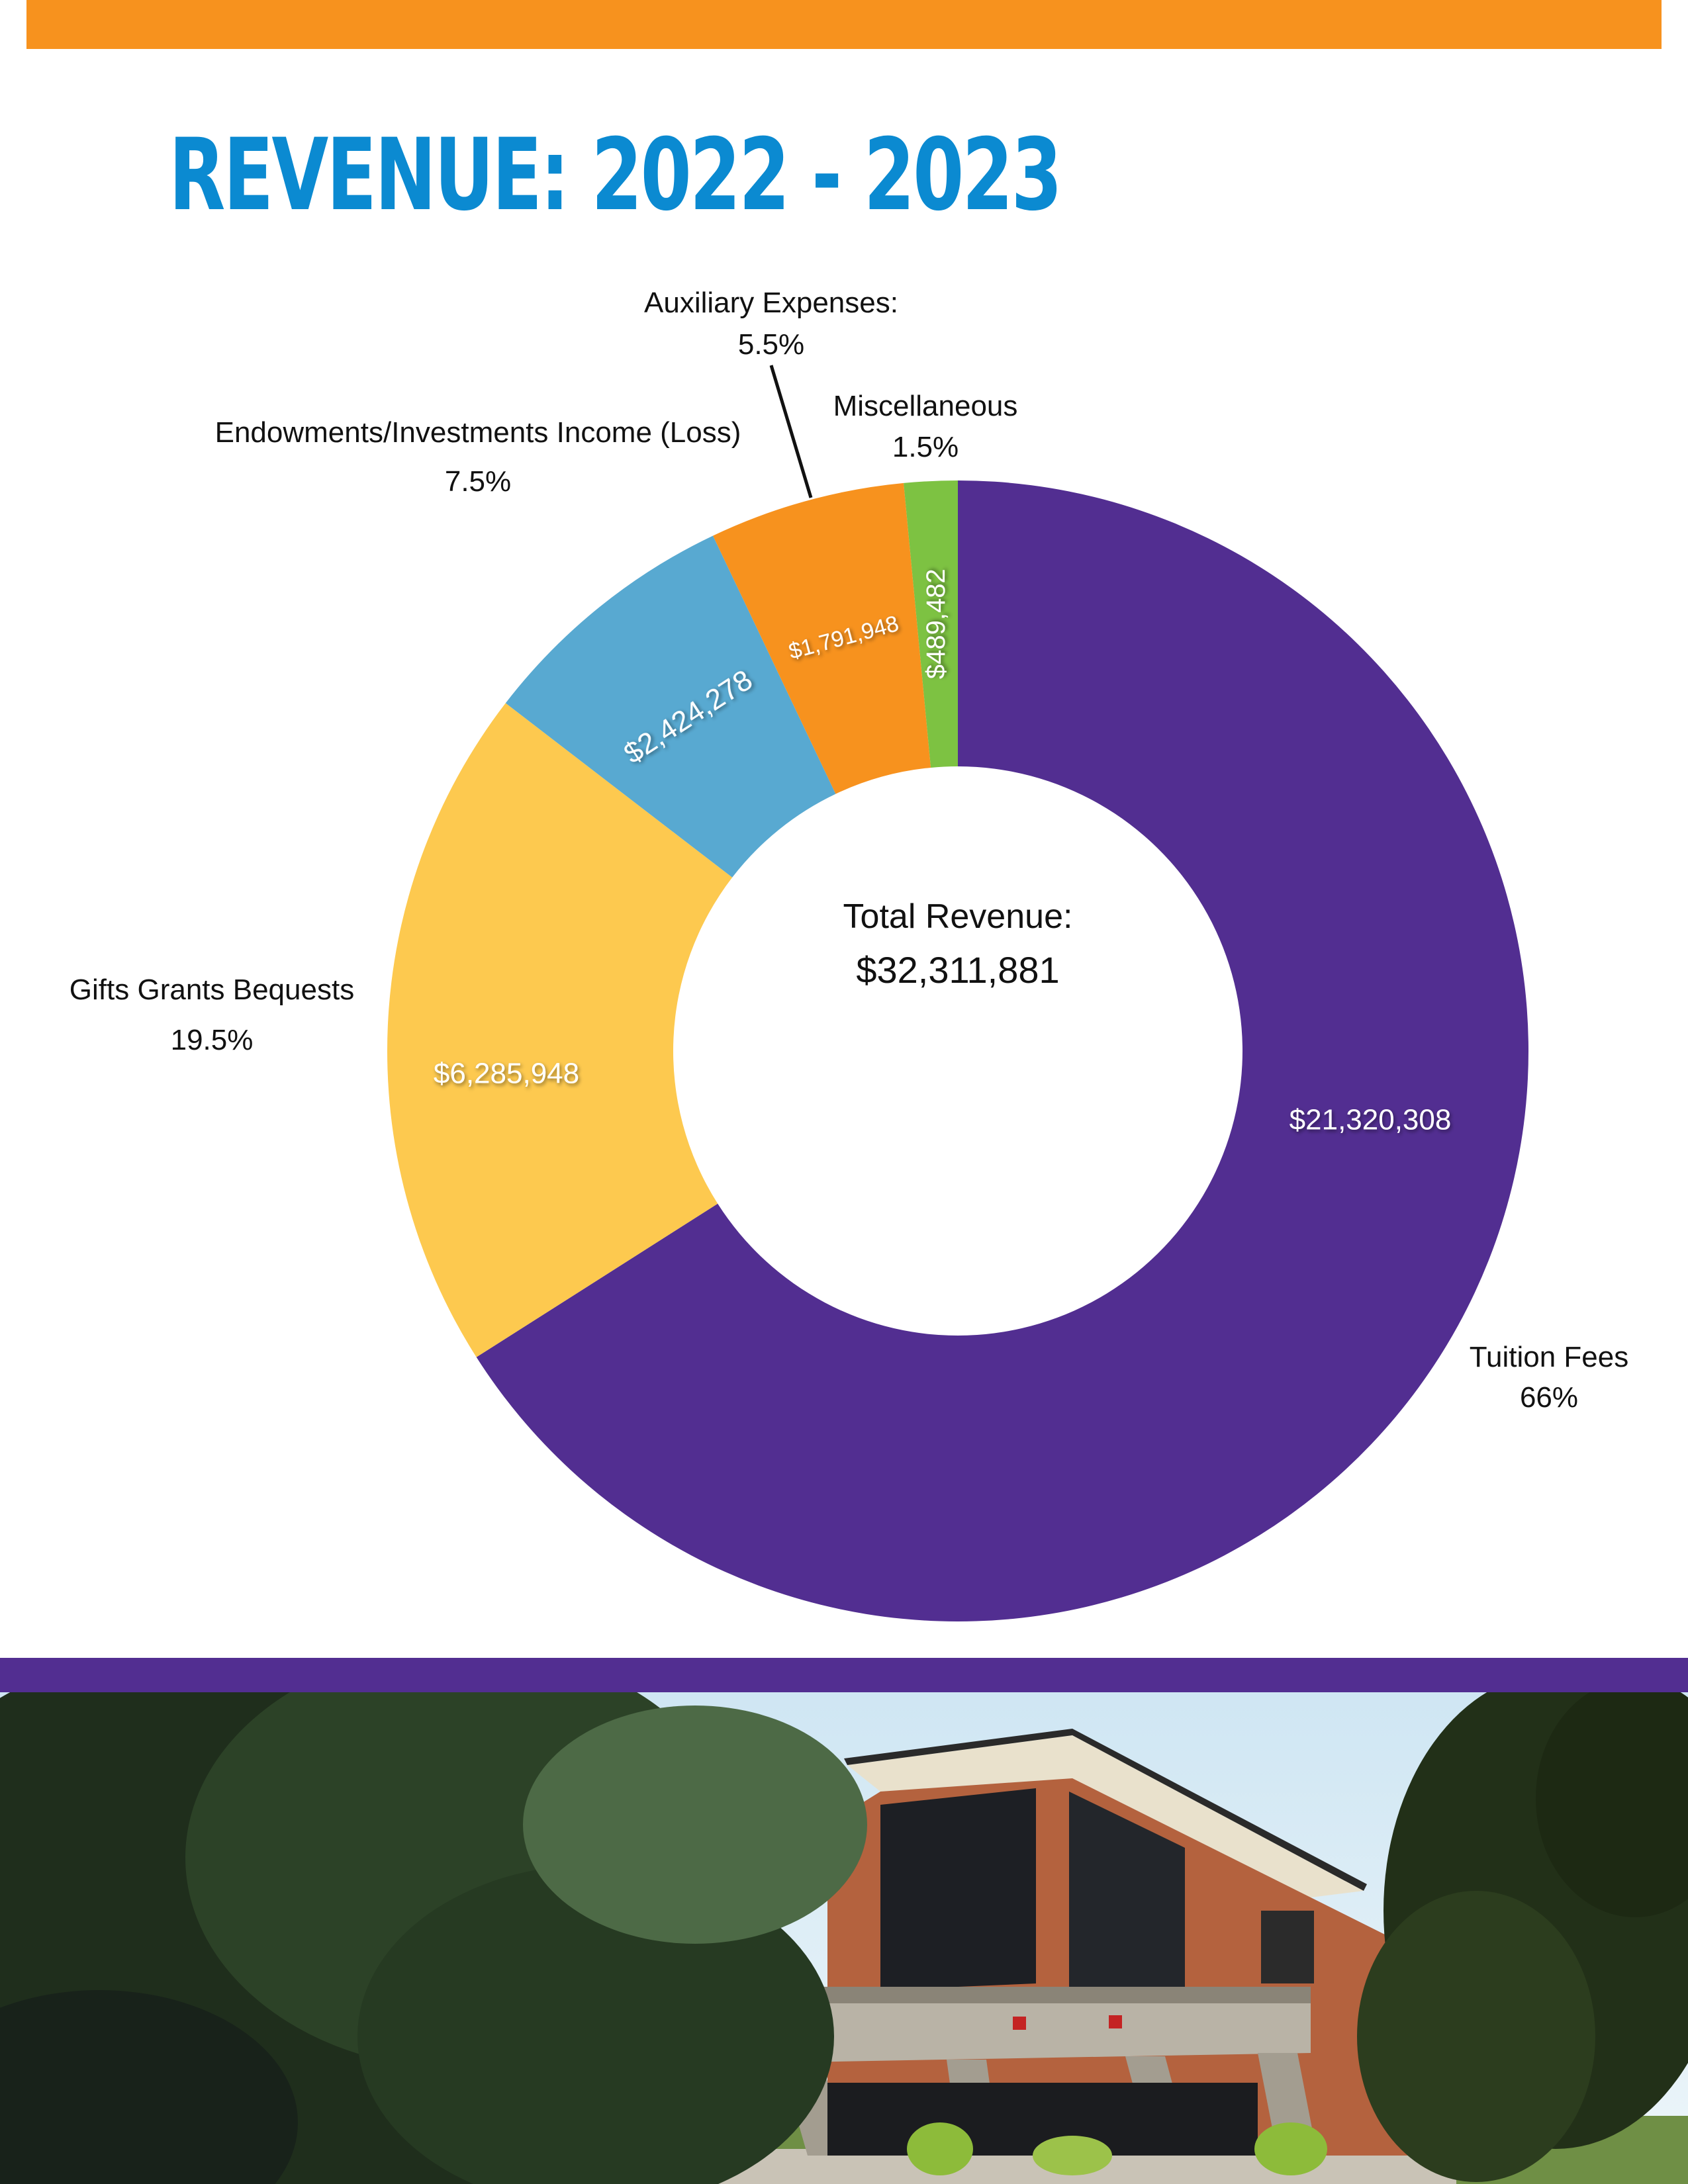  I want to click on percent-label-miscellaneous: 1.5%, so click(925, 447).